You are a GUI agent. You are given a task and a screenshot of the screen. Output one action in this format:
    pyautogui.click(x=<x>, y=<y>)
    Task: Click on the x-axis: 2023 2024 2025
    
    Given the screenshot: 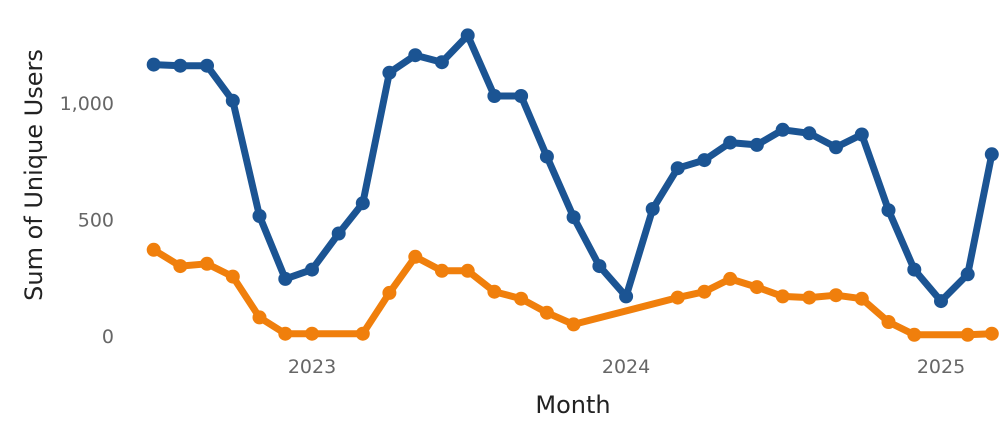 What is the action you would take?
    pyautogui.click(x=626, y=367)
    